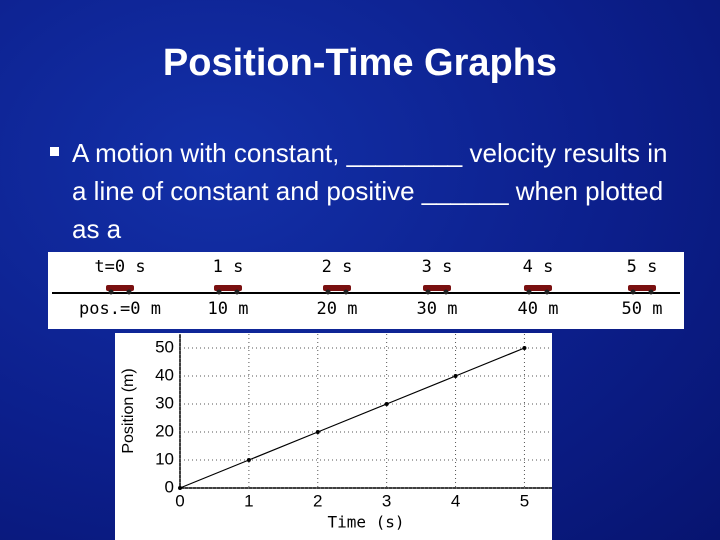  Describe the element at coordinates (164, 374) in the screenshot. I see `y-tick-label: 40` at that location.